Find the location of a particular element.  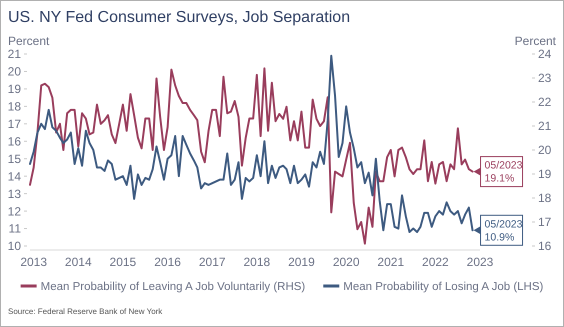

y-tick-label: 18 is located at coordinates (15, 107).